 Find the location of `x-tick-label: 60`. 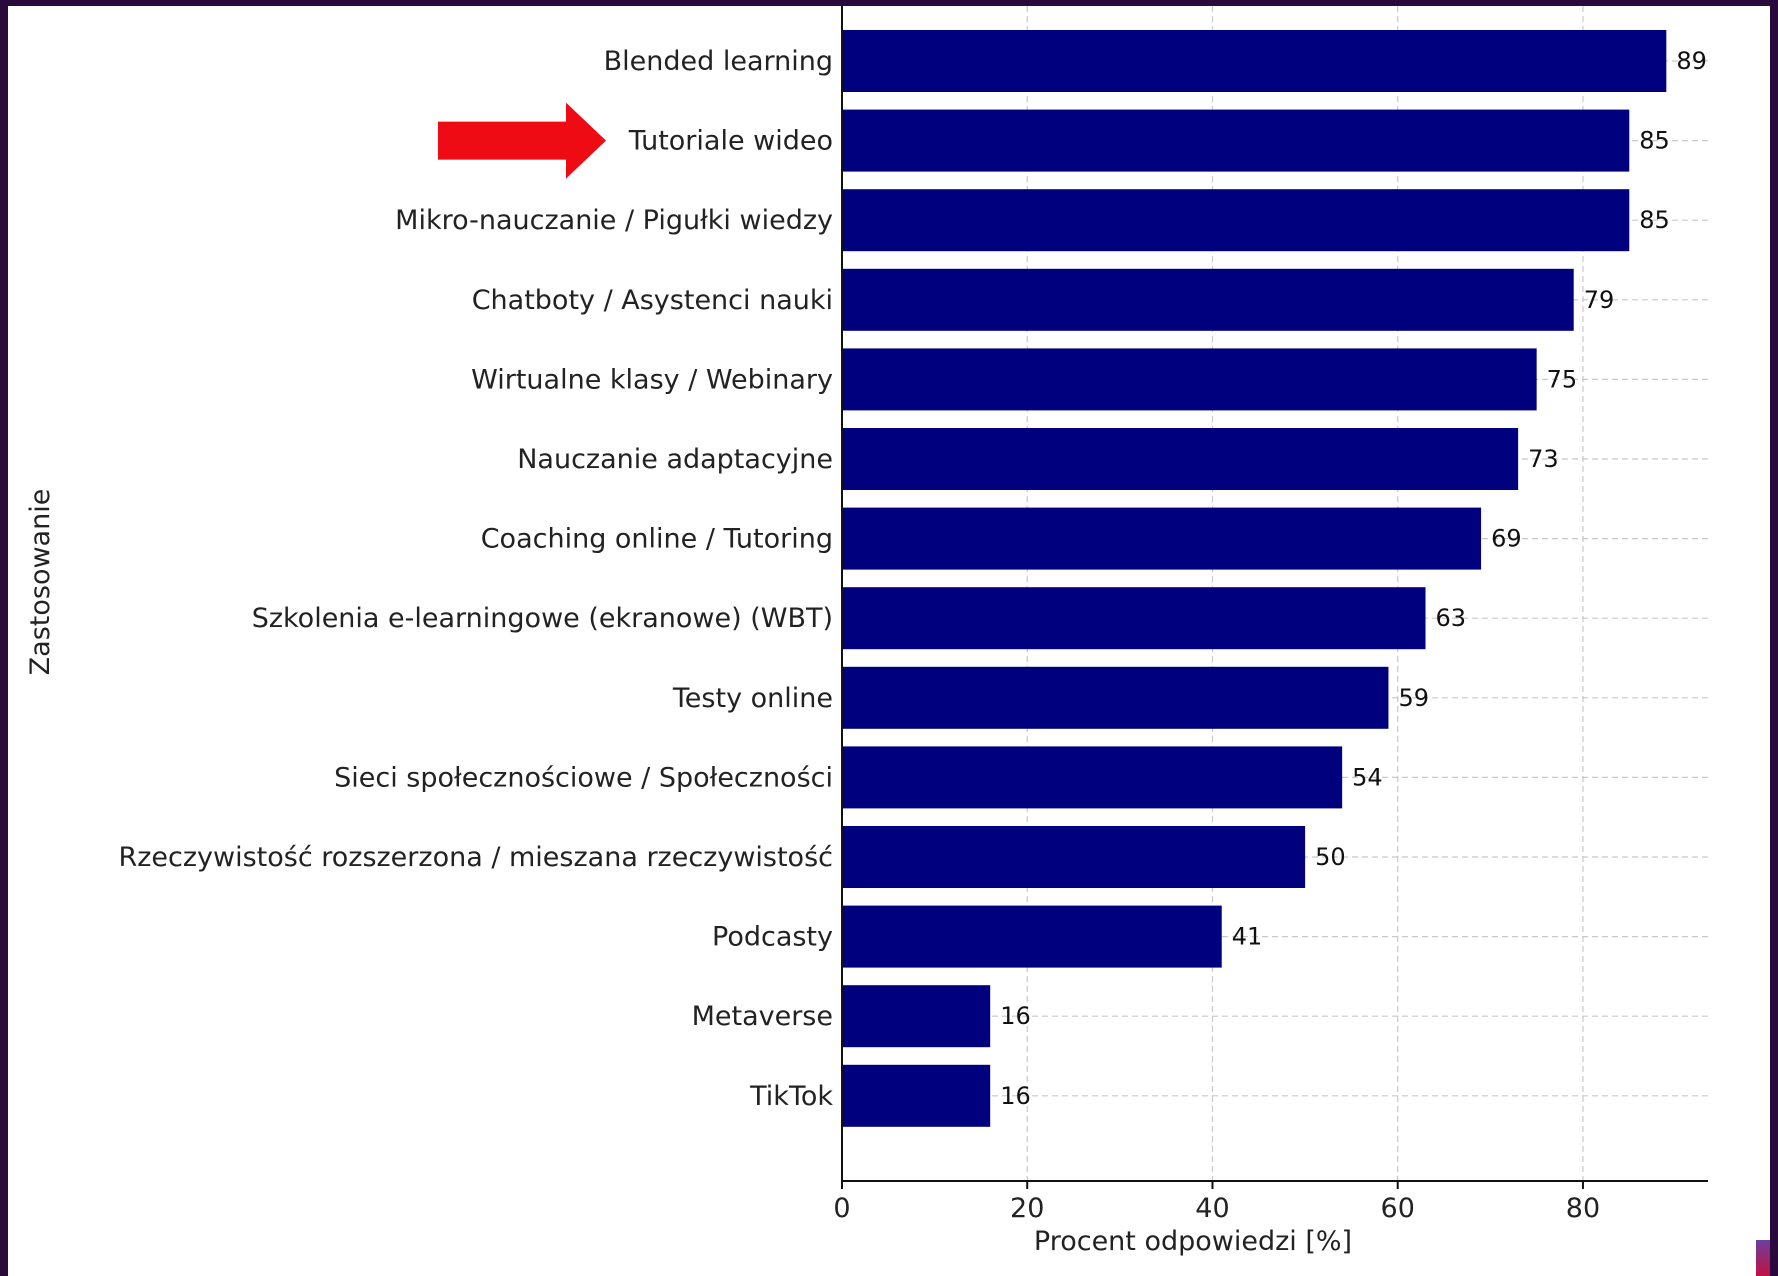

x-tick-label: 60 is located at coordinates (1398, 1208).